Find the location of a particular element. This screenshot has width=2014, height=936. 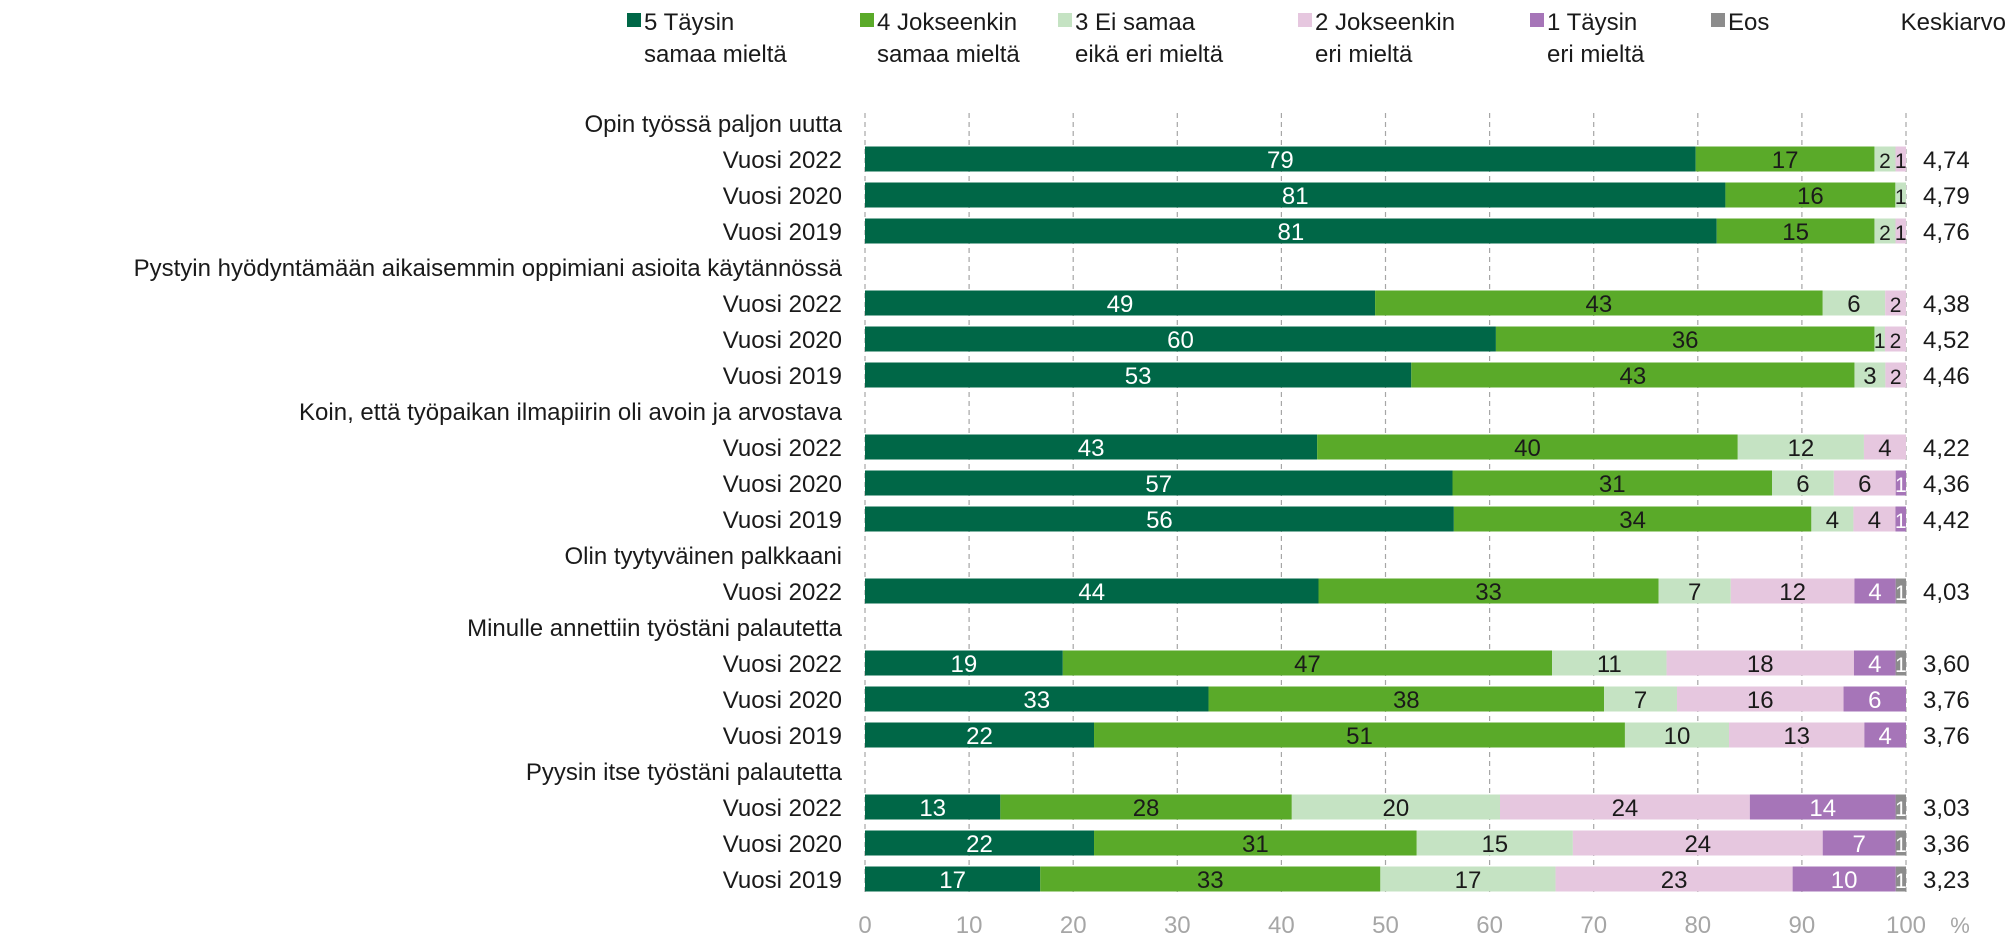

bar-value-label-3-2-1: 57 is located at coordinates (1158, 484).